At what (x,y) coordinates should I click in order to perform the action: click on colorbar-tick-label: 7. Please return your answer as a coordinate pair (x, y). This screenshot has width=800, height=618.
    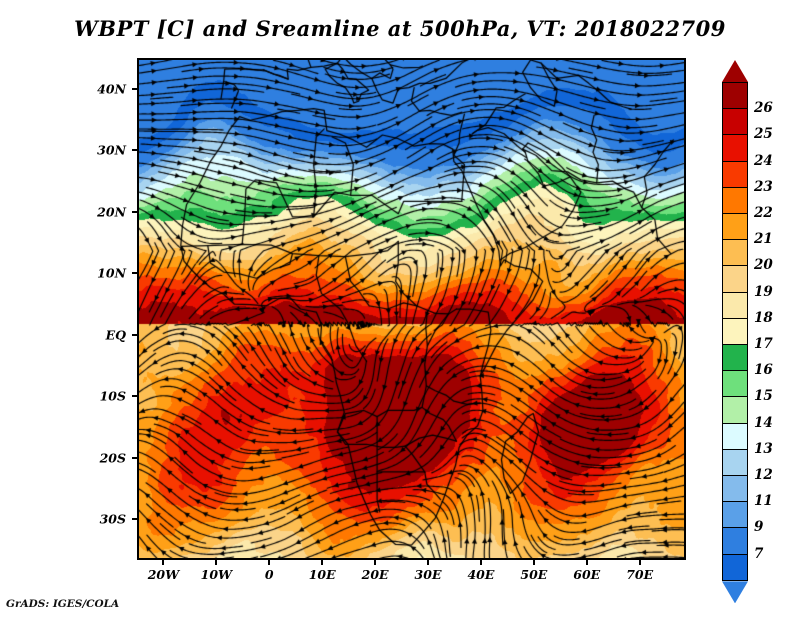
    Looking at the image, I should click on (759, 553).